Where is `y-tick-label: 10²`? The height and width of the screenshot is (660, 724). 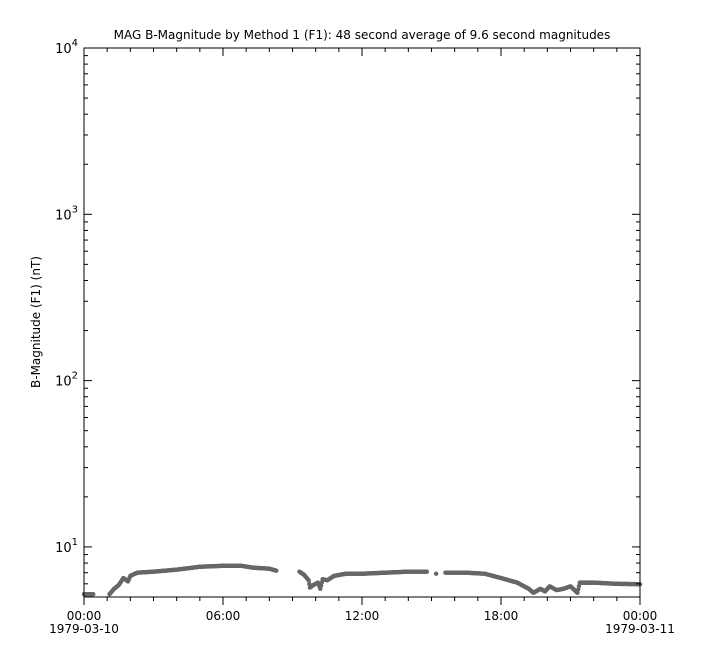
y-tick-label: 10² is located at coordinates (66, 380).